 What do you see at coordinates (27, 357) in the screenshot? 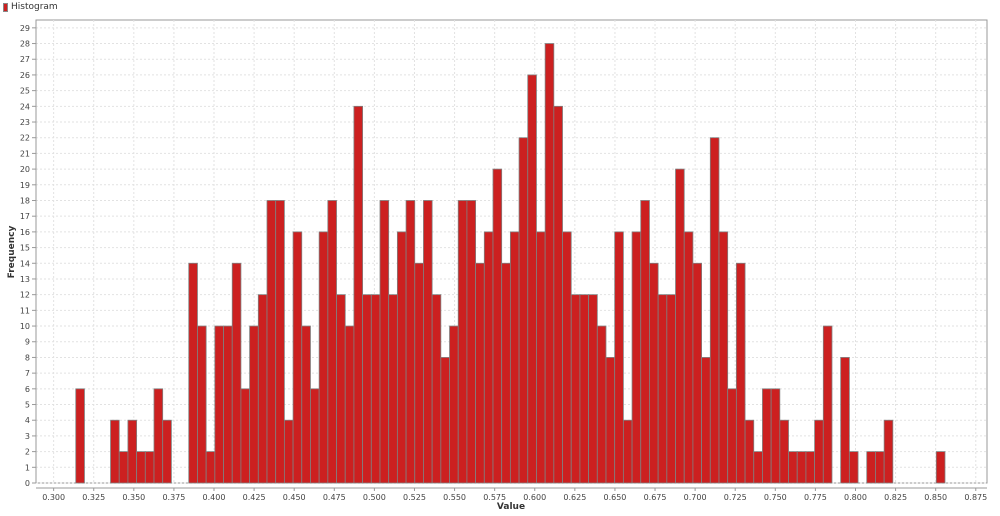
I see `y-tick-label: 8` at bounding box center [27, 357].